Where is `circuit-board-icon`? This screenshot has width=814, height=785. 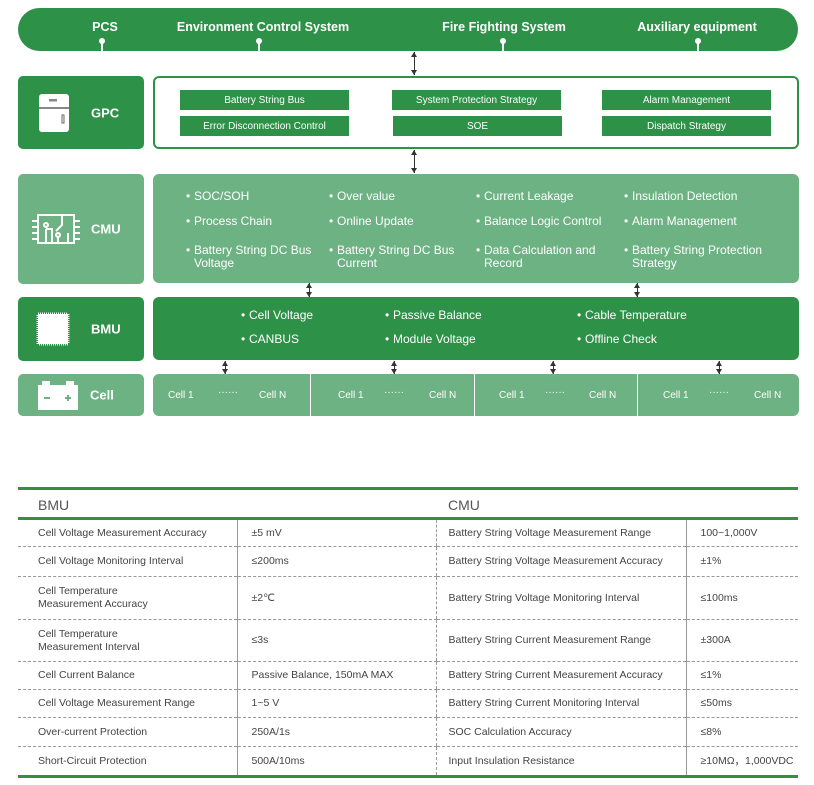
circuit-board-icon is located at coordinates (56, 229).